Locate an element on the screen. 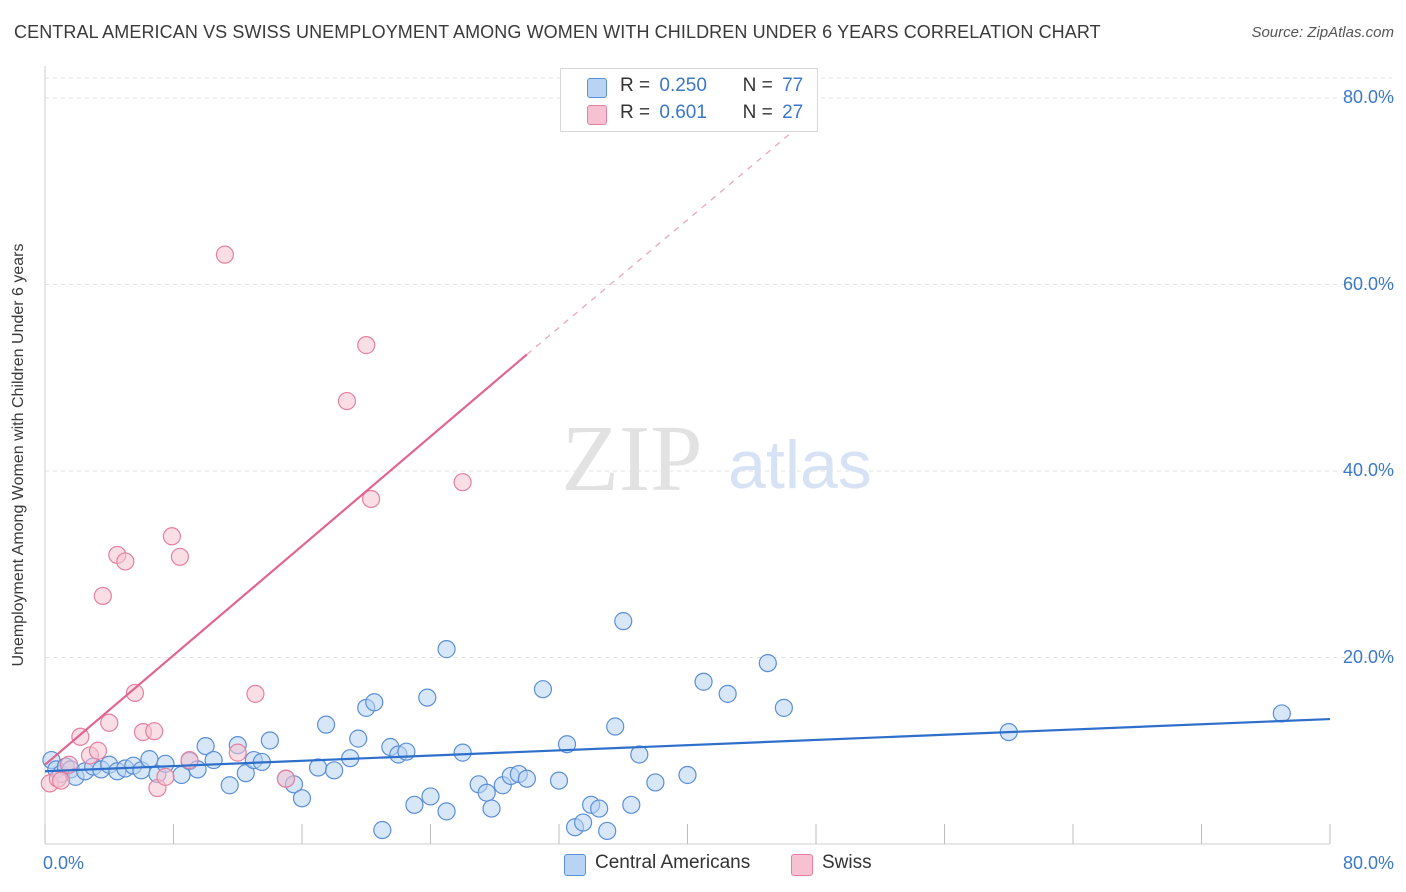 The image size is (1406, 892). watermark-atlas: atlas is located at coordinates (800, 465).